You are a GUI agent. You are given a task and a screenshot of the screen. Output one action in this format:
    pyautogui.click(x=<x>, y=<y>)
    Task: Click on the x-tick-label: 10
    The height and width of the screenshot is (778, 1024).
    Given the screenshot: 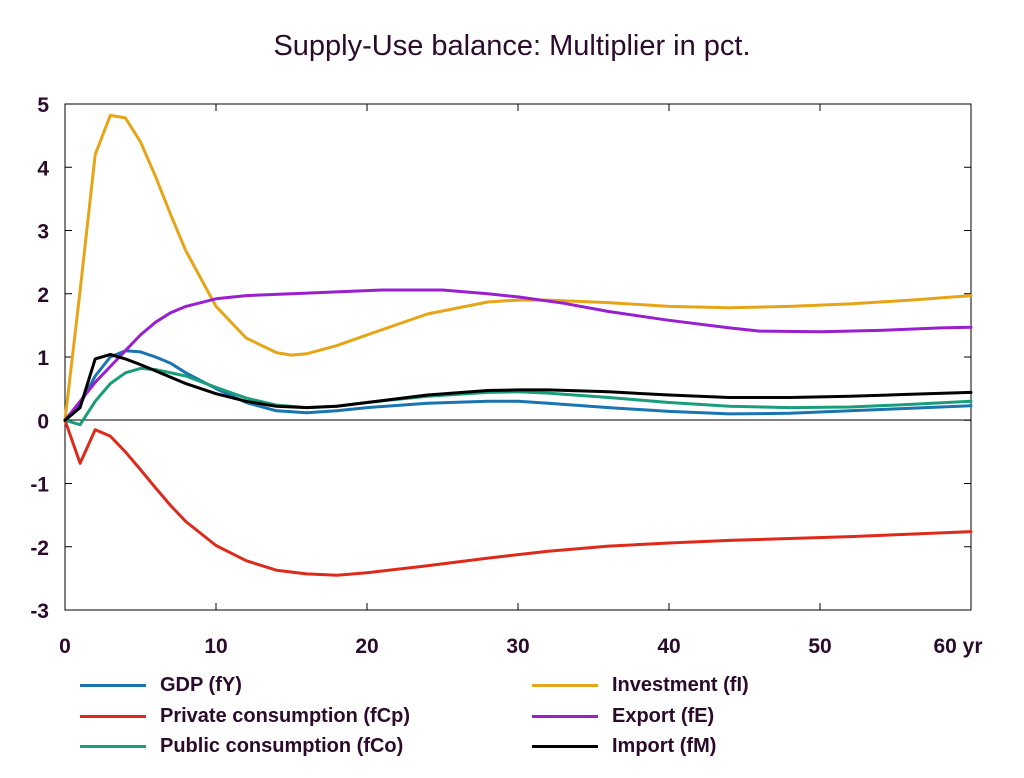 What is the action you would take?
    pyautogui.click(x=215, y=646)
    